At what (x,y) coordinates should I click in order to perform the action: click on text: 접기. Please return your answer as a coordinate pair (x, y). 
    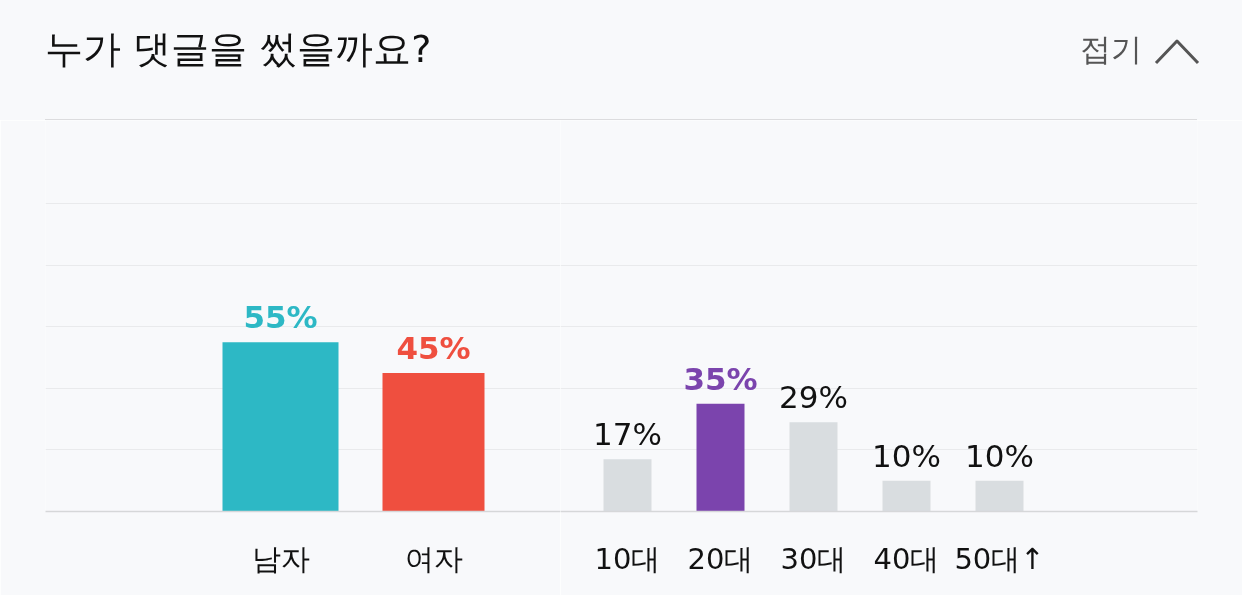
    Looking at the image, I should click on (1111, 49).